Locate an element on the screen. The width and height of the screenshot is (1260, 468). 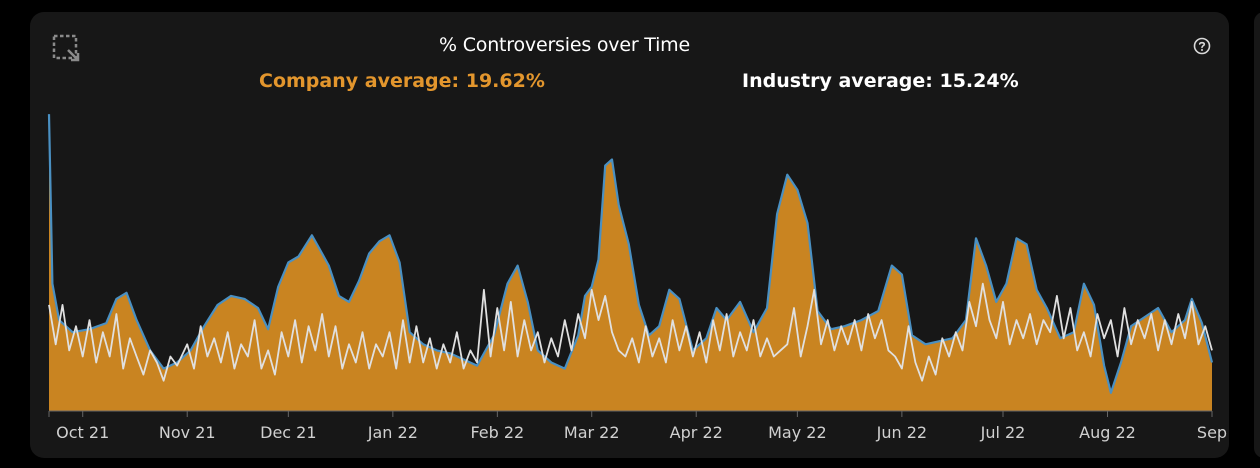
x-axis-tick-label: Jul 22 is located at coordinates (1003, 432).